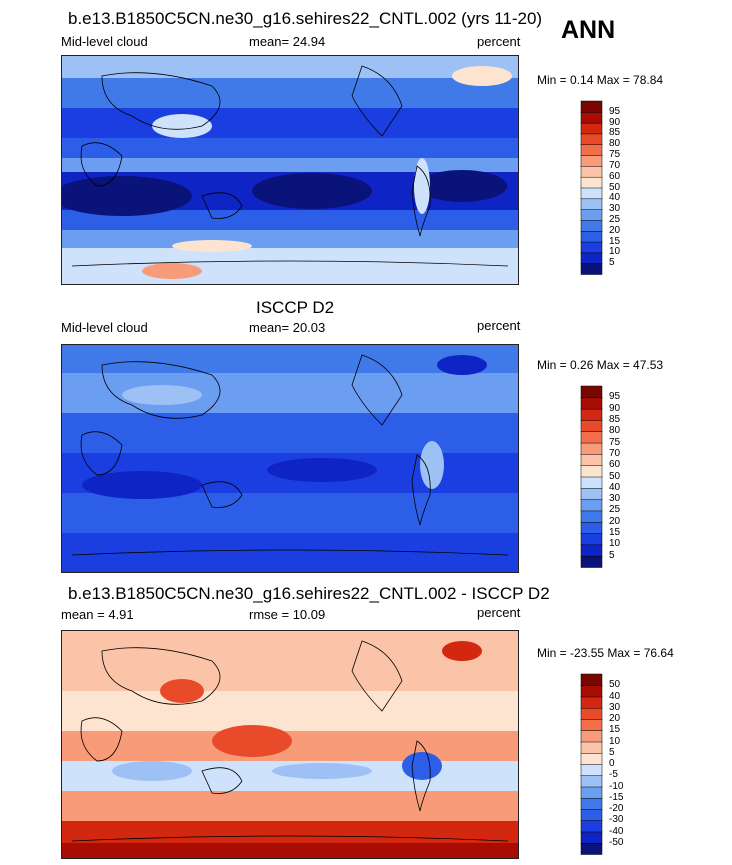 The image size is (732, 865). Describe the element at coordinates (615, 397) in the screenshot. I see `colorbar-tick-label: 95` at that location.